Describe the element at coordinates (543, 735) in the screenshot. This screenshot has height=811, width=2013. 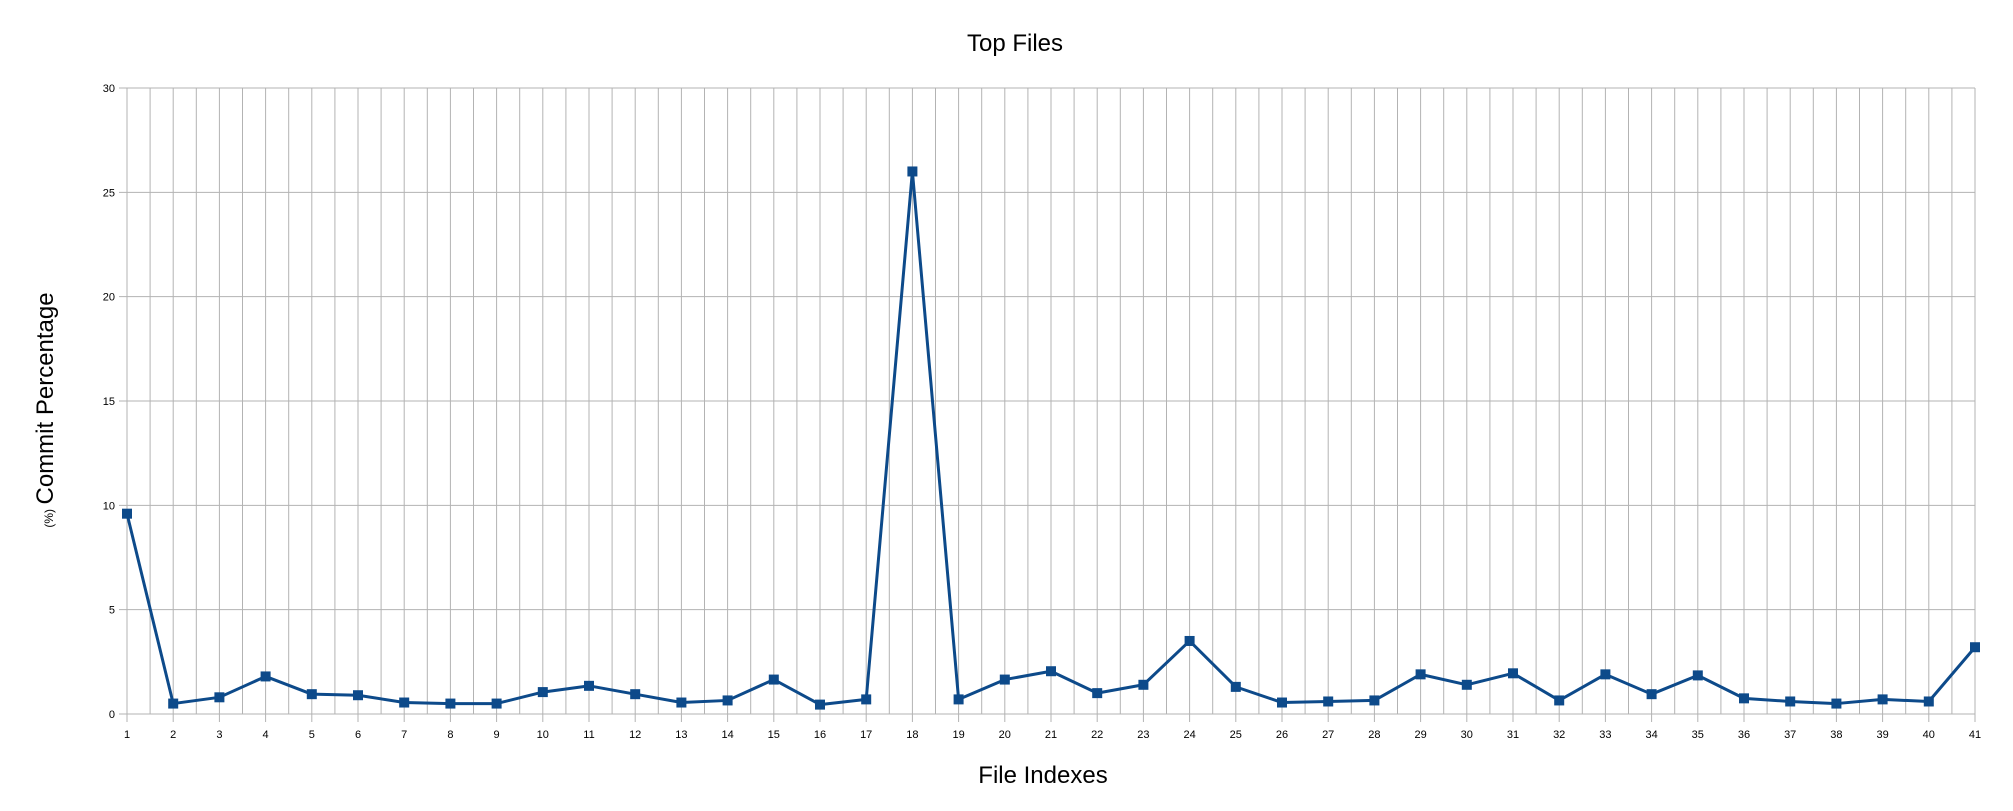
I see `x-tick-label: 10` at that location.